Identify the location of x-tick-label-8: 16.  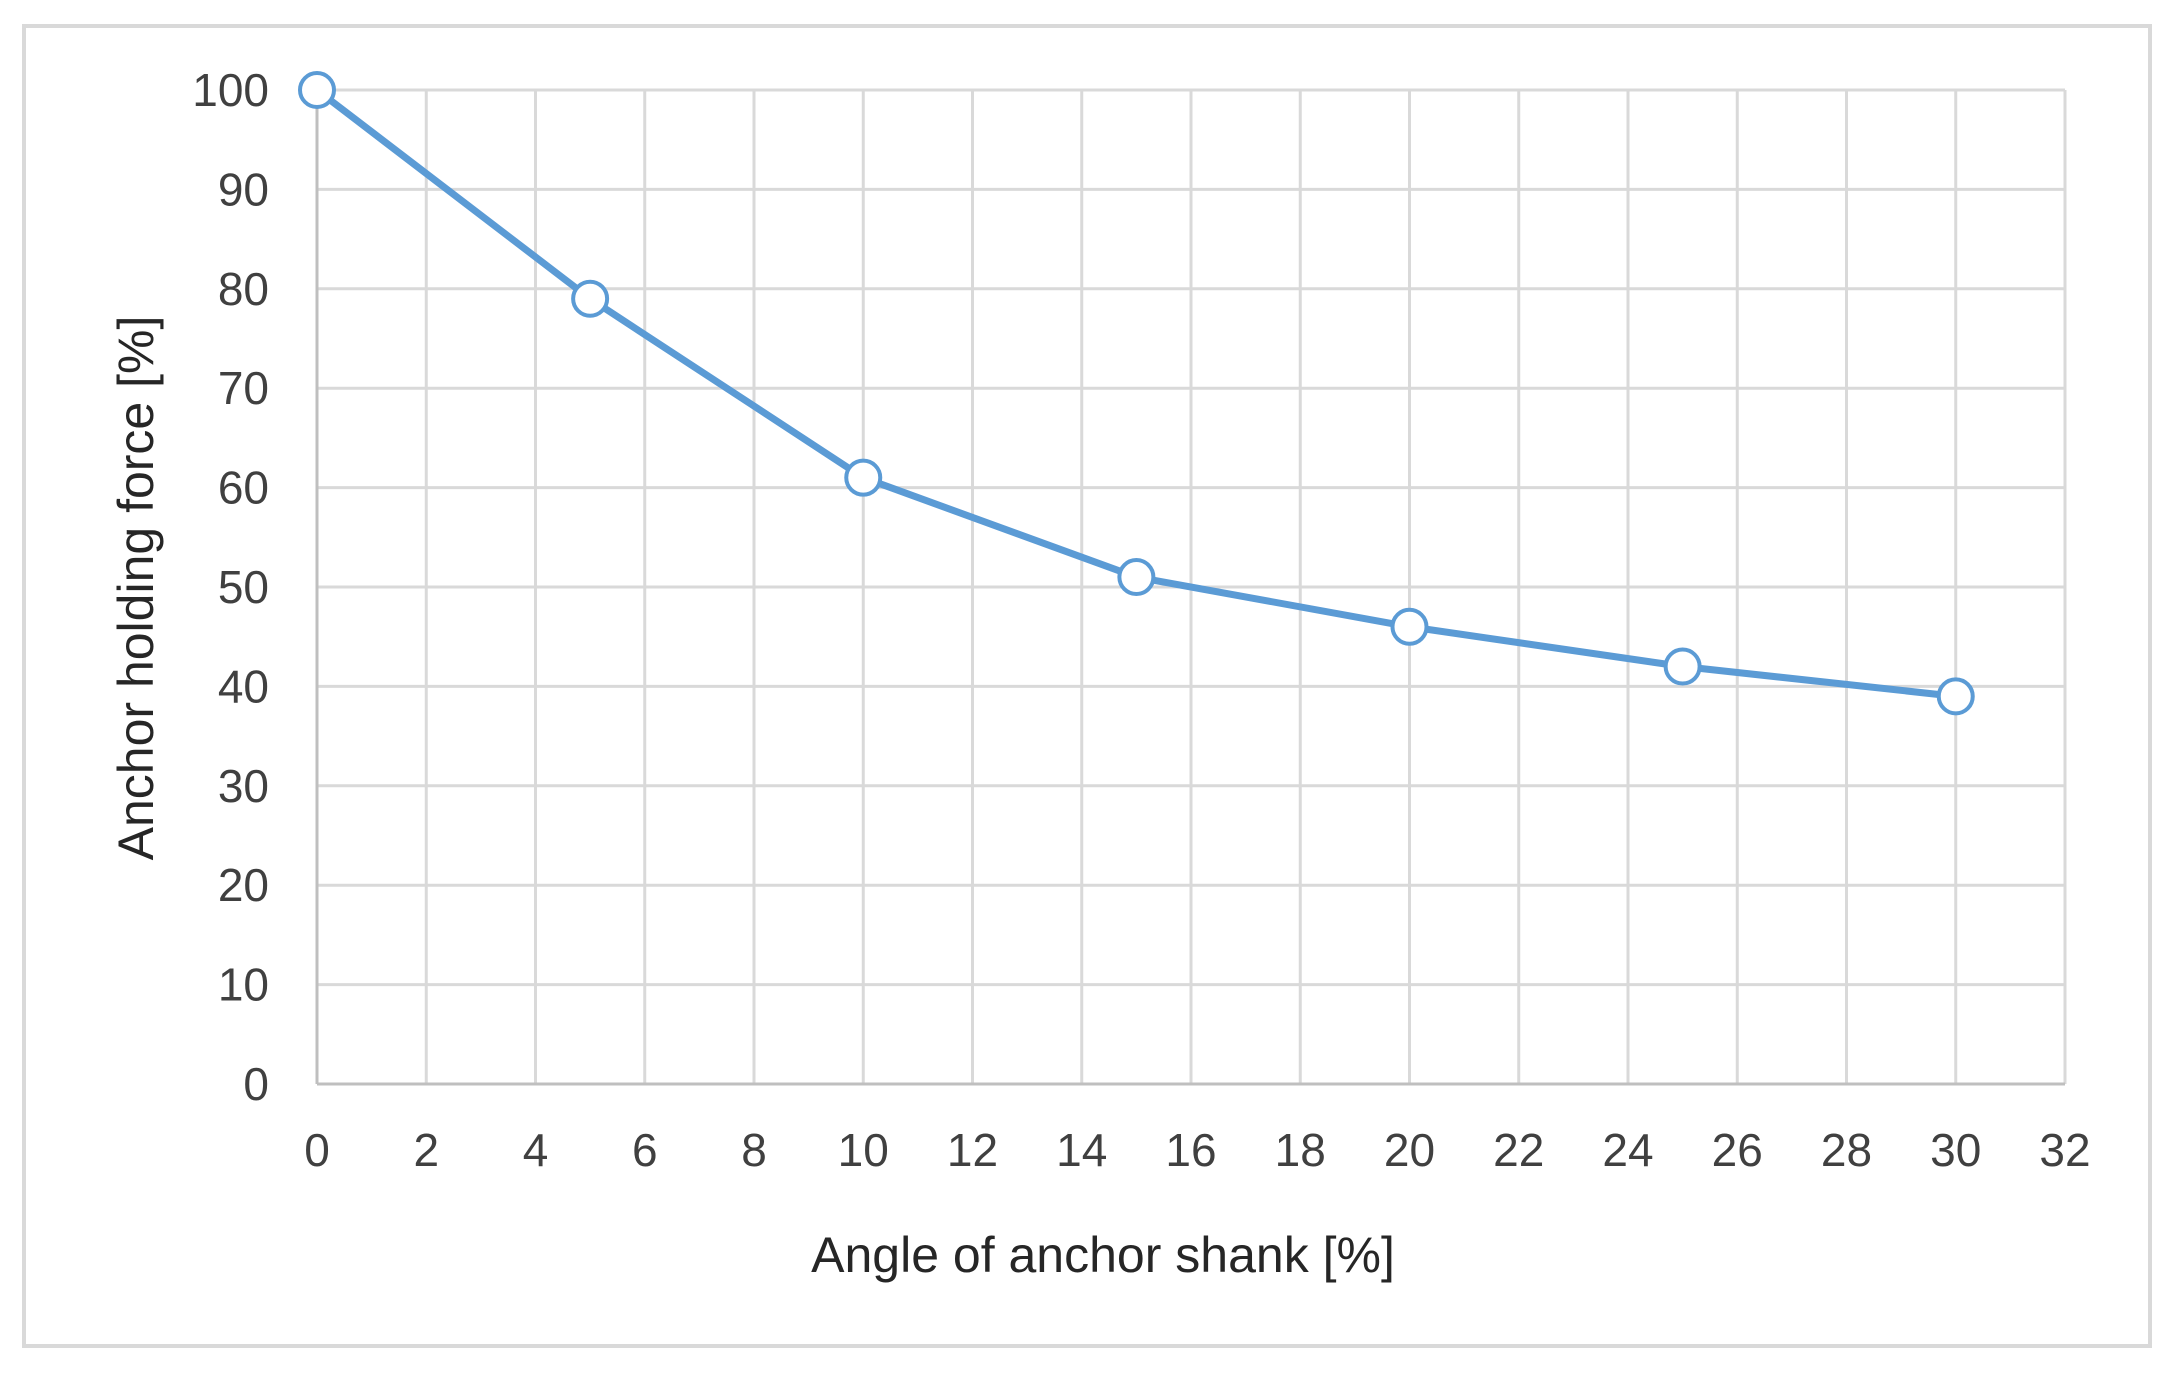
(1190, 1150).